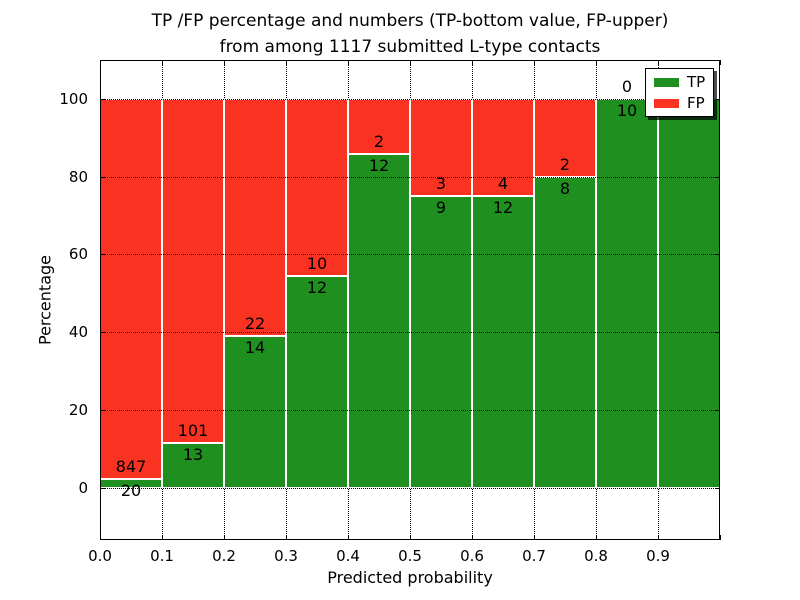  I want to click on tp-count-label: 9, so click(441, 208).